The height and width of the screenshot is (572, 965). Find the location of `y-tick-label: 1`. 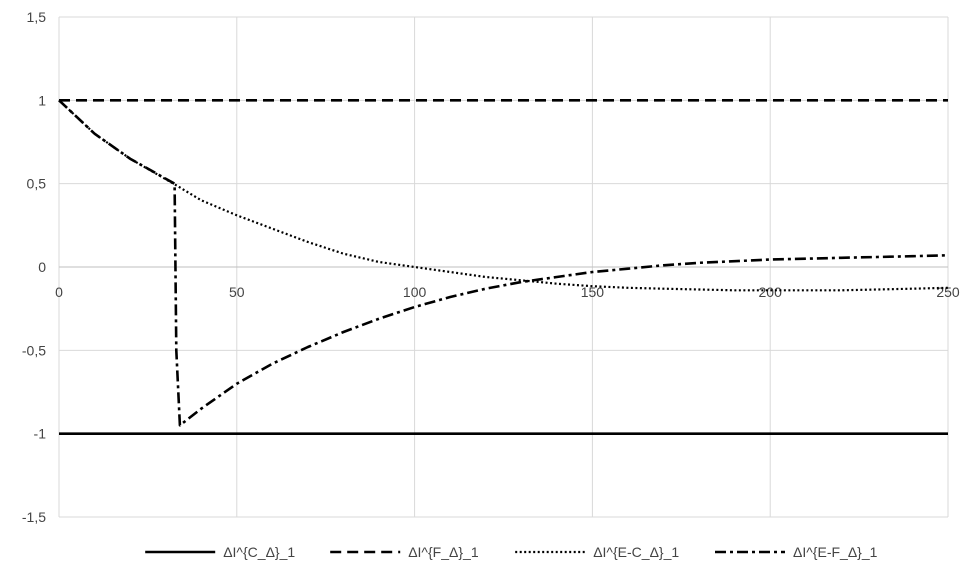

y-tick-label: 1 is located at coordinates (42, 100).